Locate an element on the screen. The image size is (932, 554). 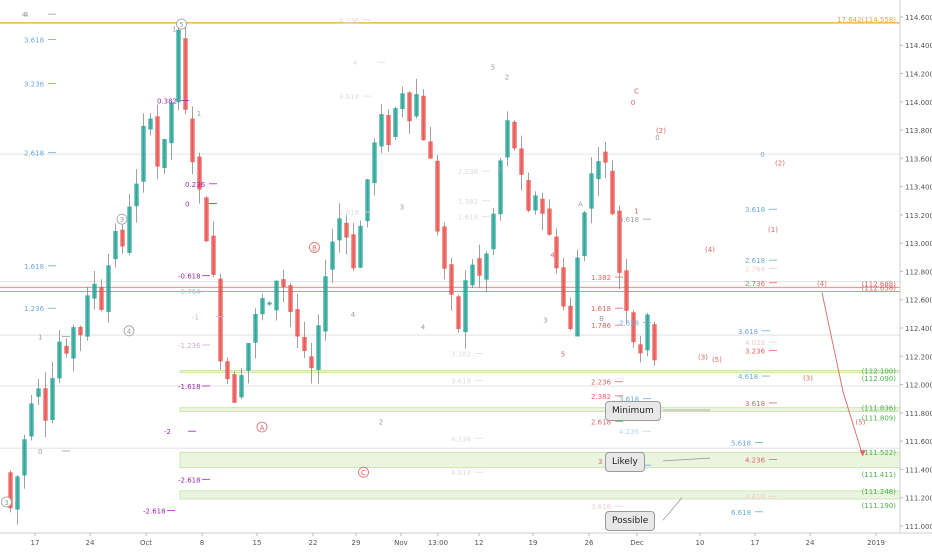
x-tick-label: 12 is located at coordinates (479, 543).